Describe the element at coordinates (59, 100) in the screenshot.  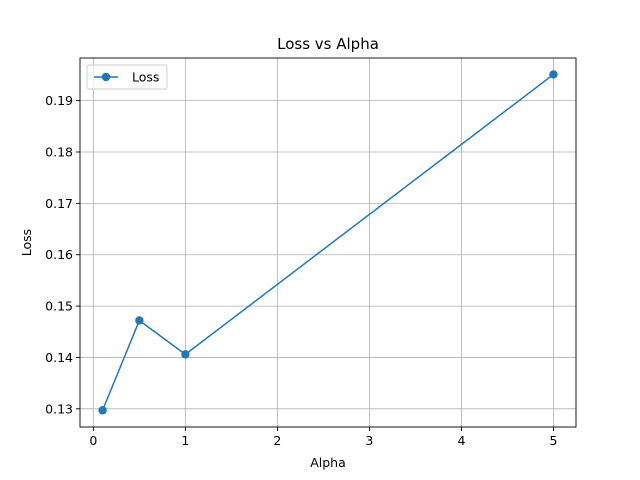
I see `y-tick-label: 0.19` at that location.